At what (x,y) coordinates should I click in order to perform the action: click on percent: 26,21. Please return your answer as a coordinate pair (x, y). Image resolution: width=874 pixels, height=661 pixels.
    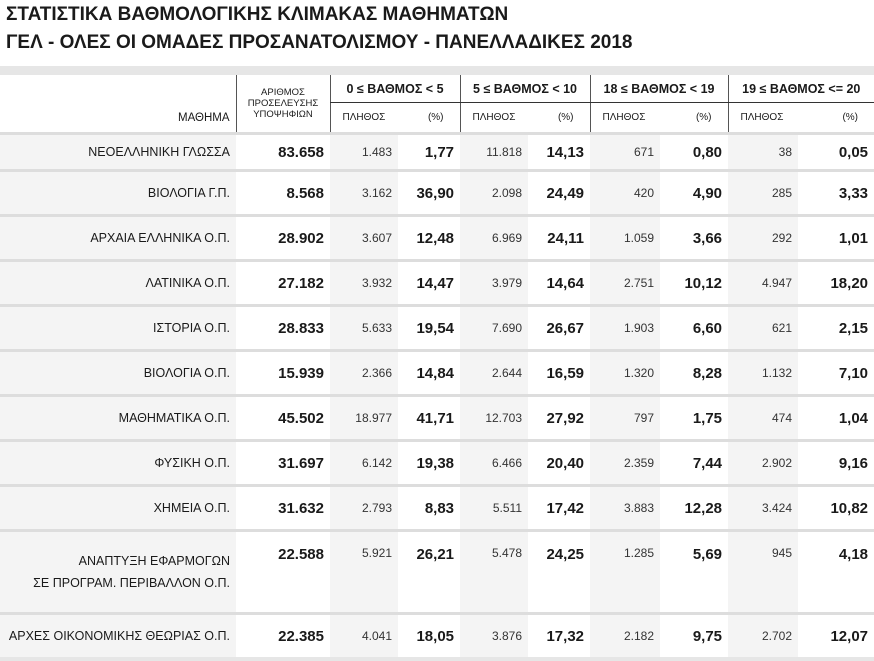
    Looking at the image, I should click on (429, 571).